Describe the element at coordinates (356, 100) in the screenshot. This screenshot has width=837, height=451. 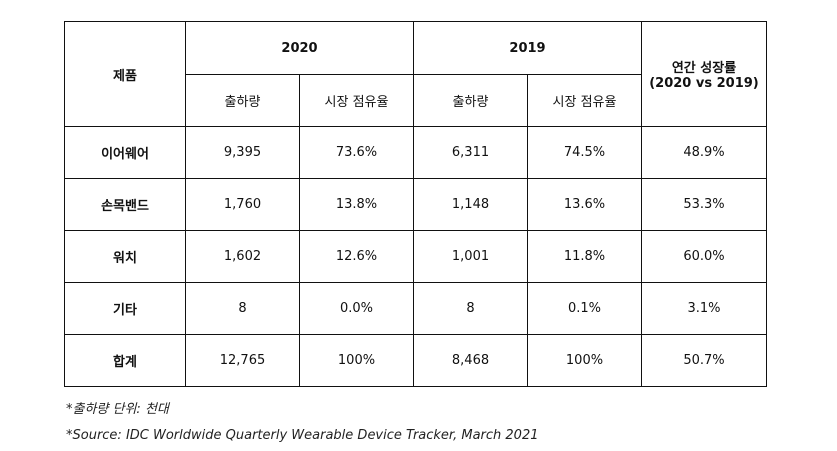
I see `header-share-2020: 시장 점유율` at that location.